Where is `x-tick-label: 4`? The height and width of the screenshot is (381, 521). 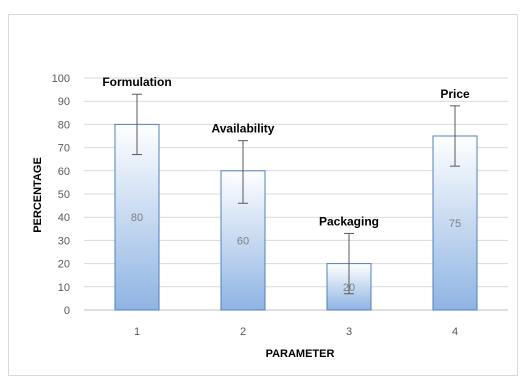 x-tick-label: 4 is located at coordinates (455, 332).